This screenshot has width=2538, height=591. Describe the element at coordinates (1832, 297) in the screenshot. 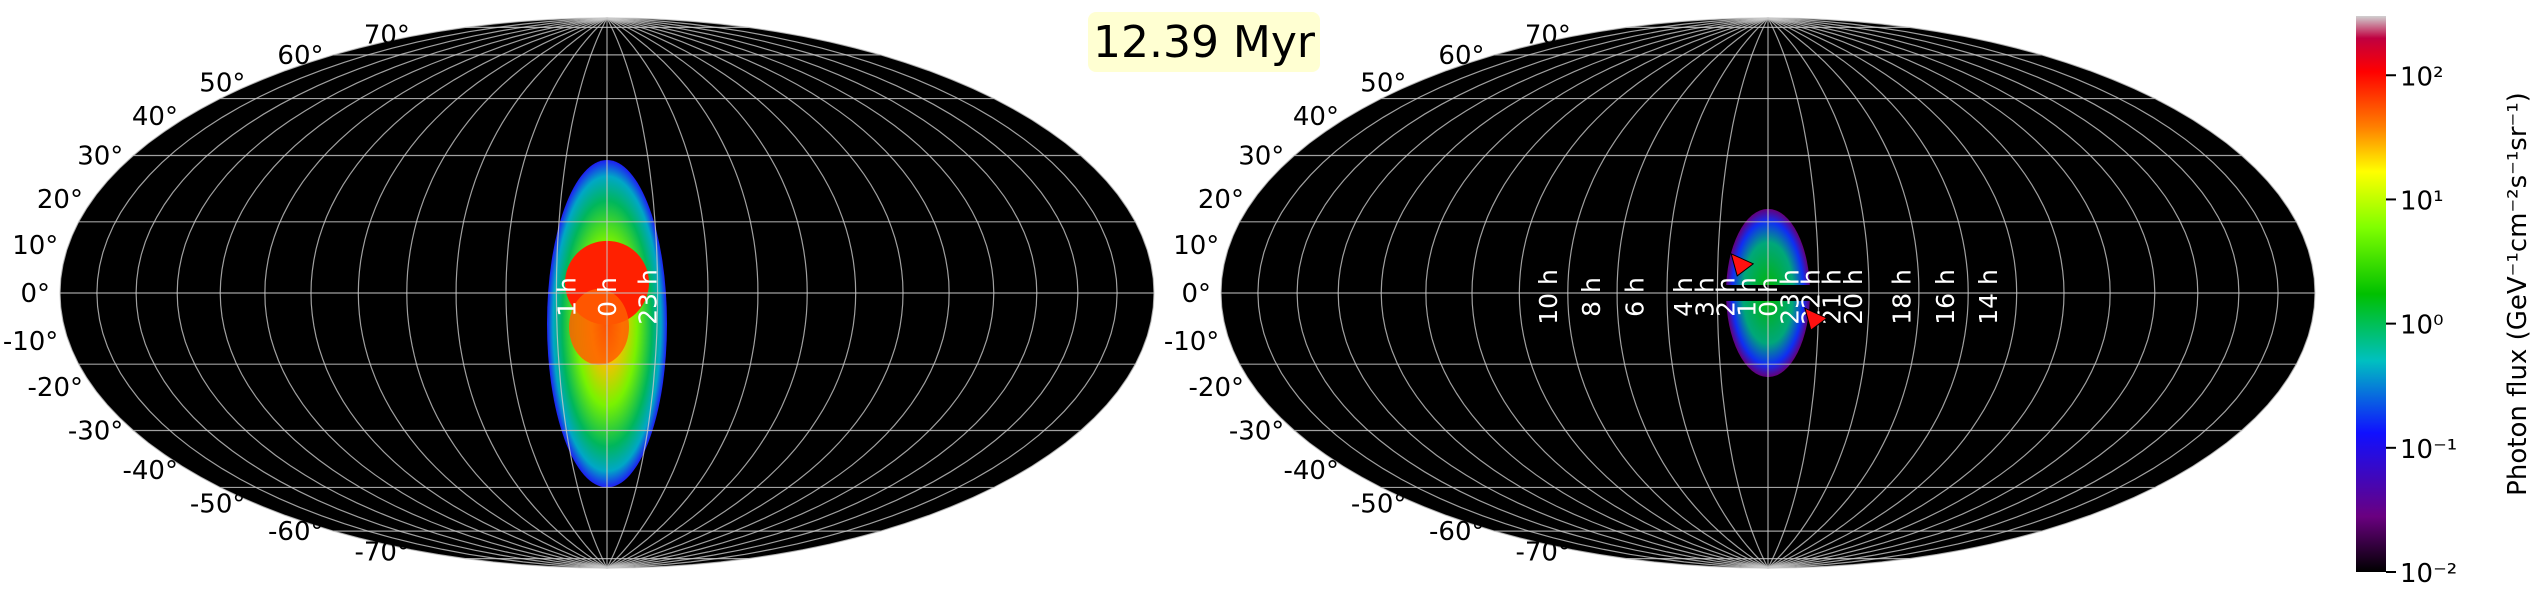

I see `ra-tick-label: 21 h` at that location.